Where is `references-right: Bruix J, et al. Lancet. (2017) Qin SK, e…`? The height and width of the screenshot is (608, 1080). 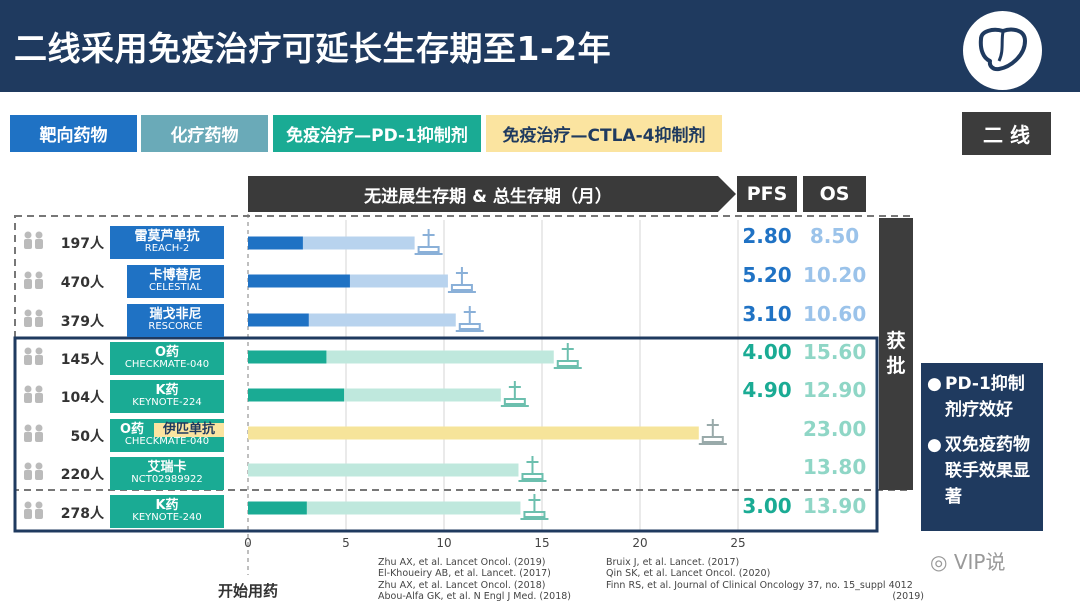
references-right: Bruix J, et al. Lancet. (2017) Qin SK, e… is located at coordinates (765, 580).